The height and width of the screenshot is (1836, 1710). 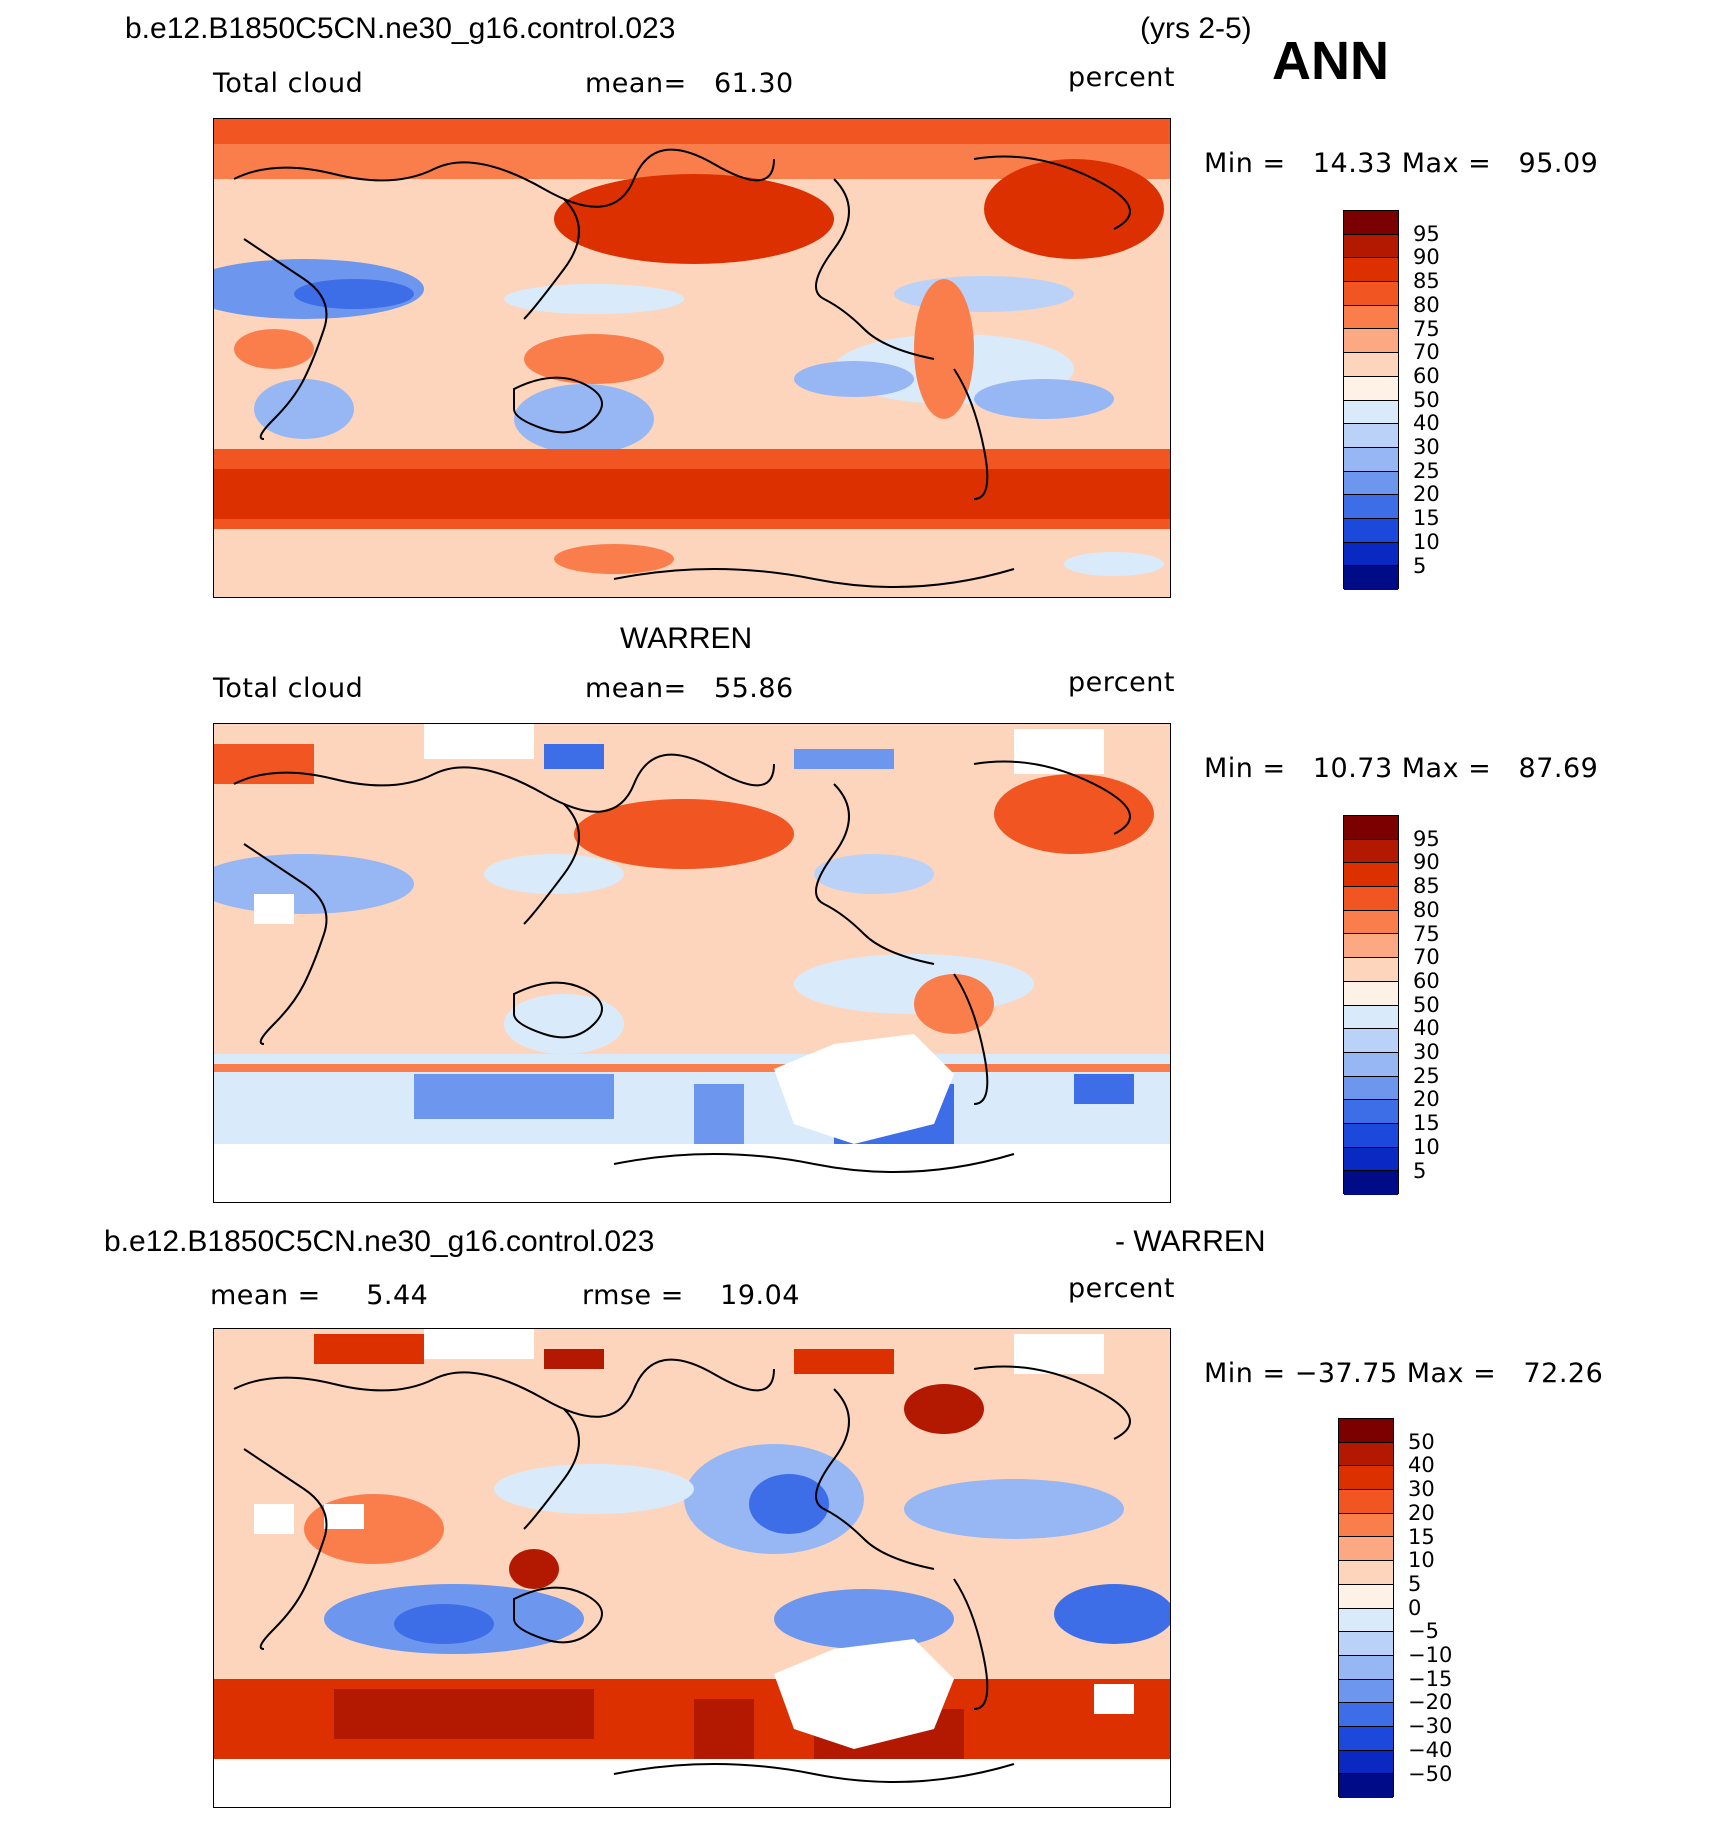 What do you see at coordinates (689, 688) in the screenshot?
I see `panel2-mean: mean= 55.86` at bounding box center [689, 688].